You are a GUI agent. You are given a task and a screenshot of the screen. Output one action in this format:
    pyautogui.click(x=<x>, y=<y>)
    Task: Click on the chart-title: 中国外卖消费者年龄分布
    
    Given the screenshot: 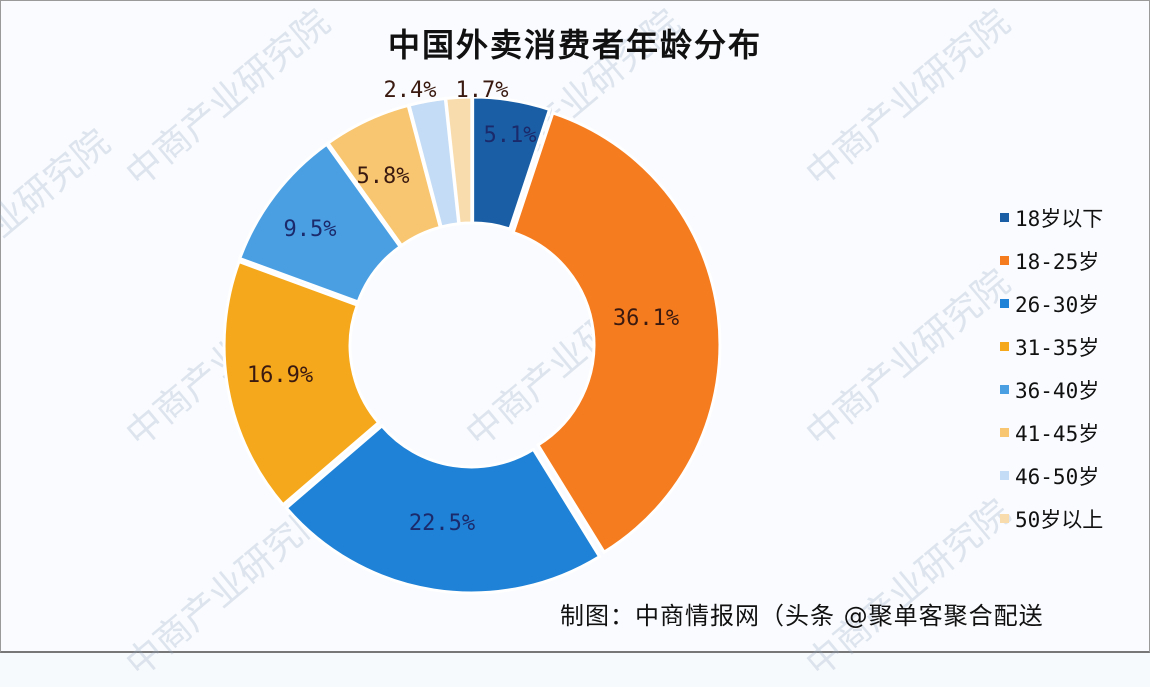 What is the action you would take?
    pyautogui.click(x=574, y=45)
    